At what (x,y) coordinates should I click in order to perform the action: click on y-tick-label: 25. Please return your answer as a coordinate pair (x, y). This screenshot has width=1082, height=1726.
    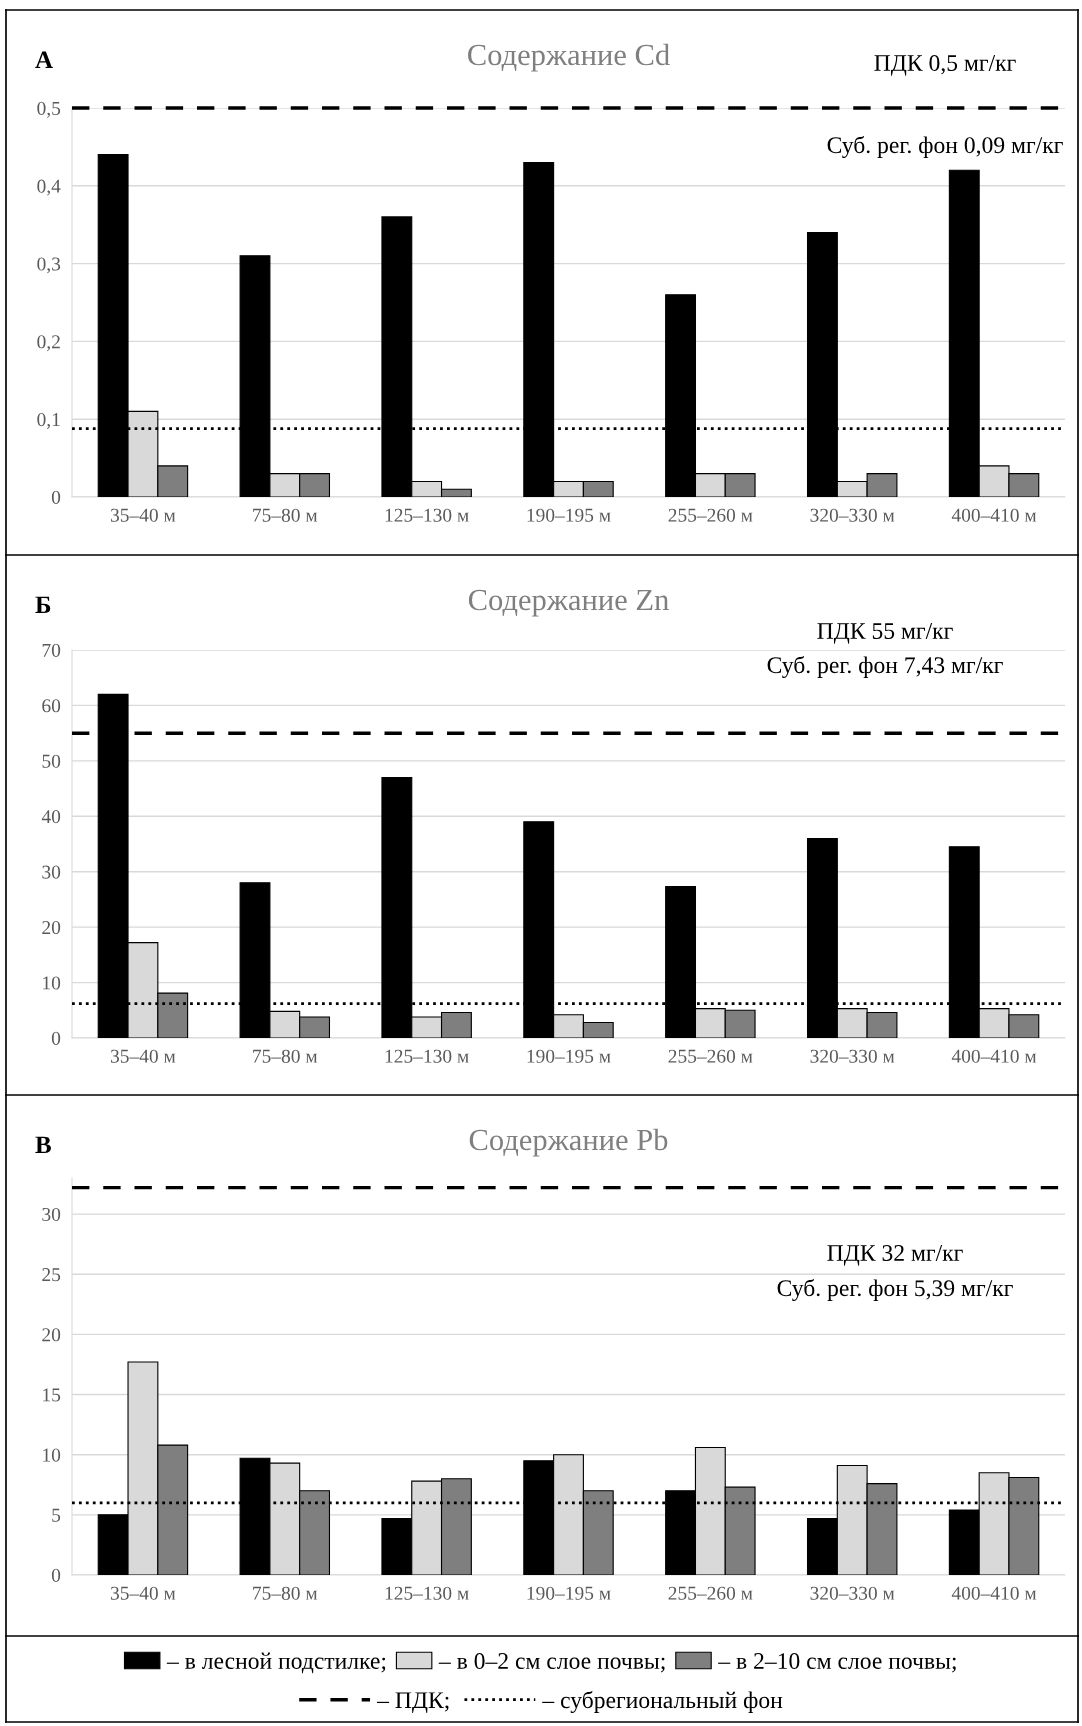
    Looking at the image, I should click on (51, 1275).